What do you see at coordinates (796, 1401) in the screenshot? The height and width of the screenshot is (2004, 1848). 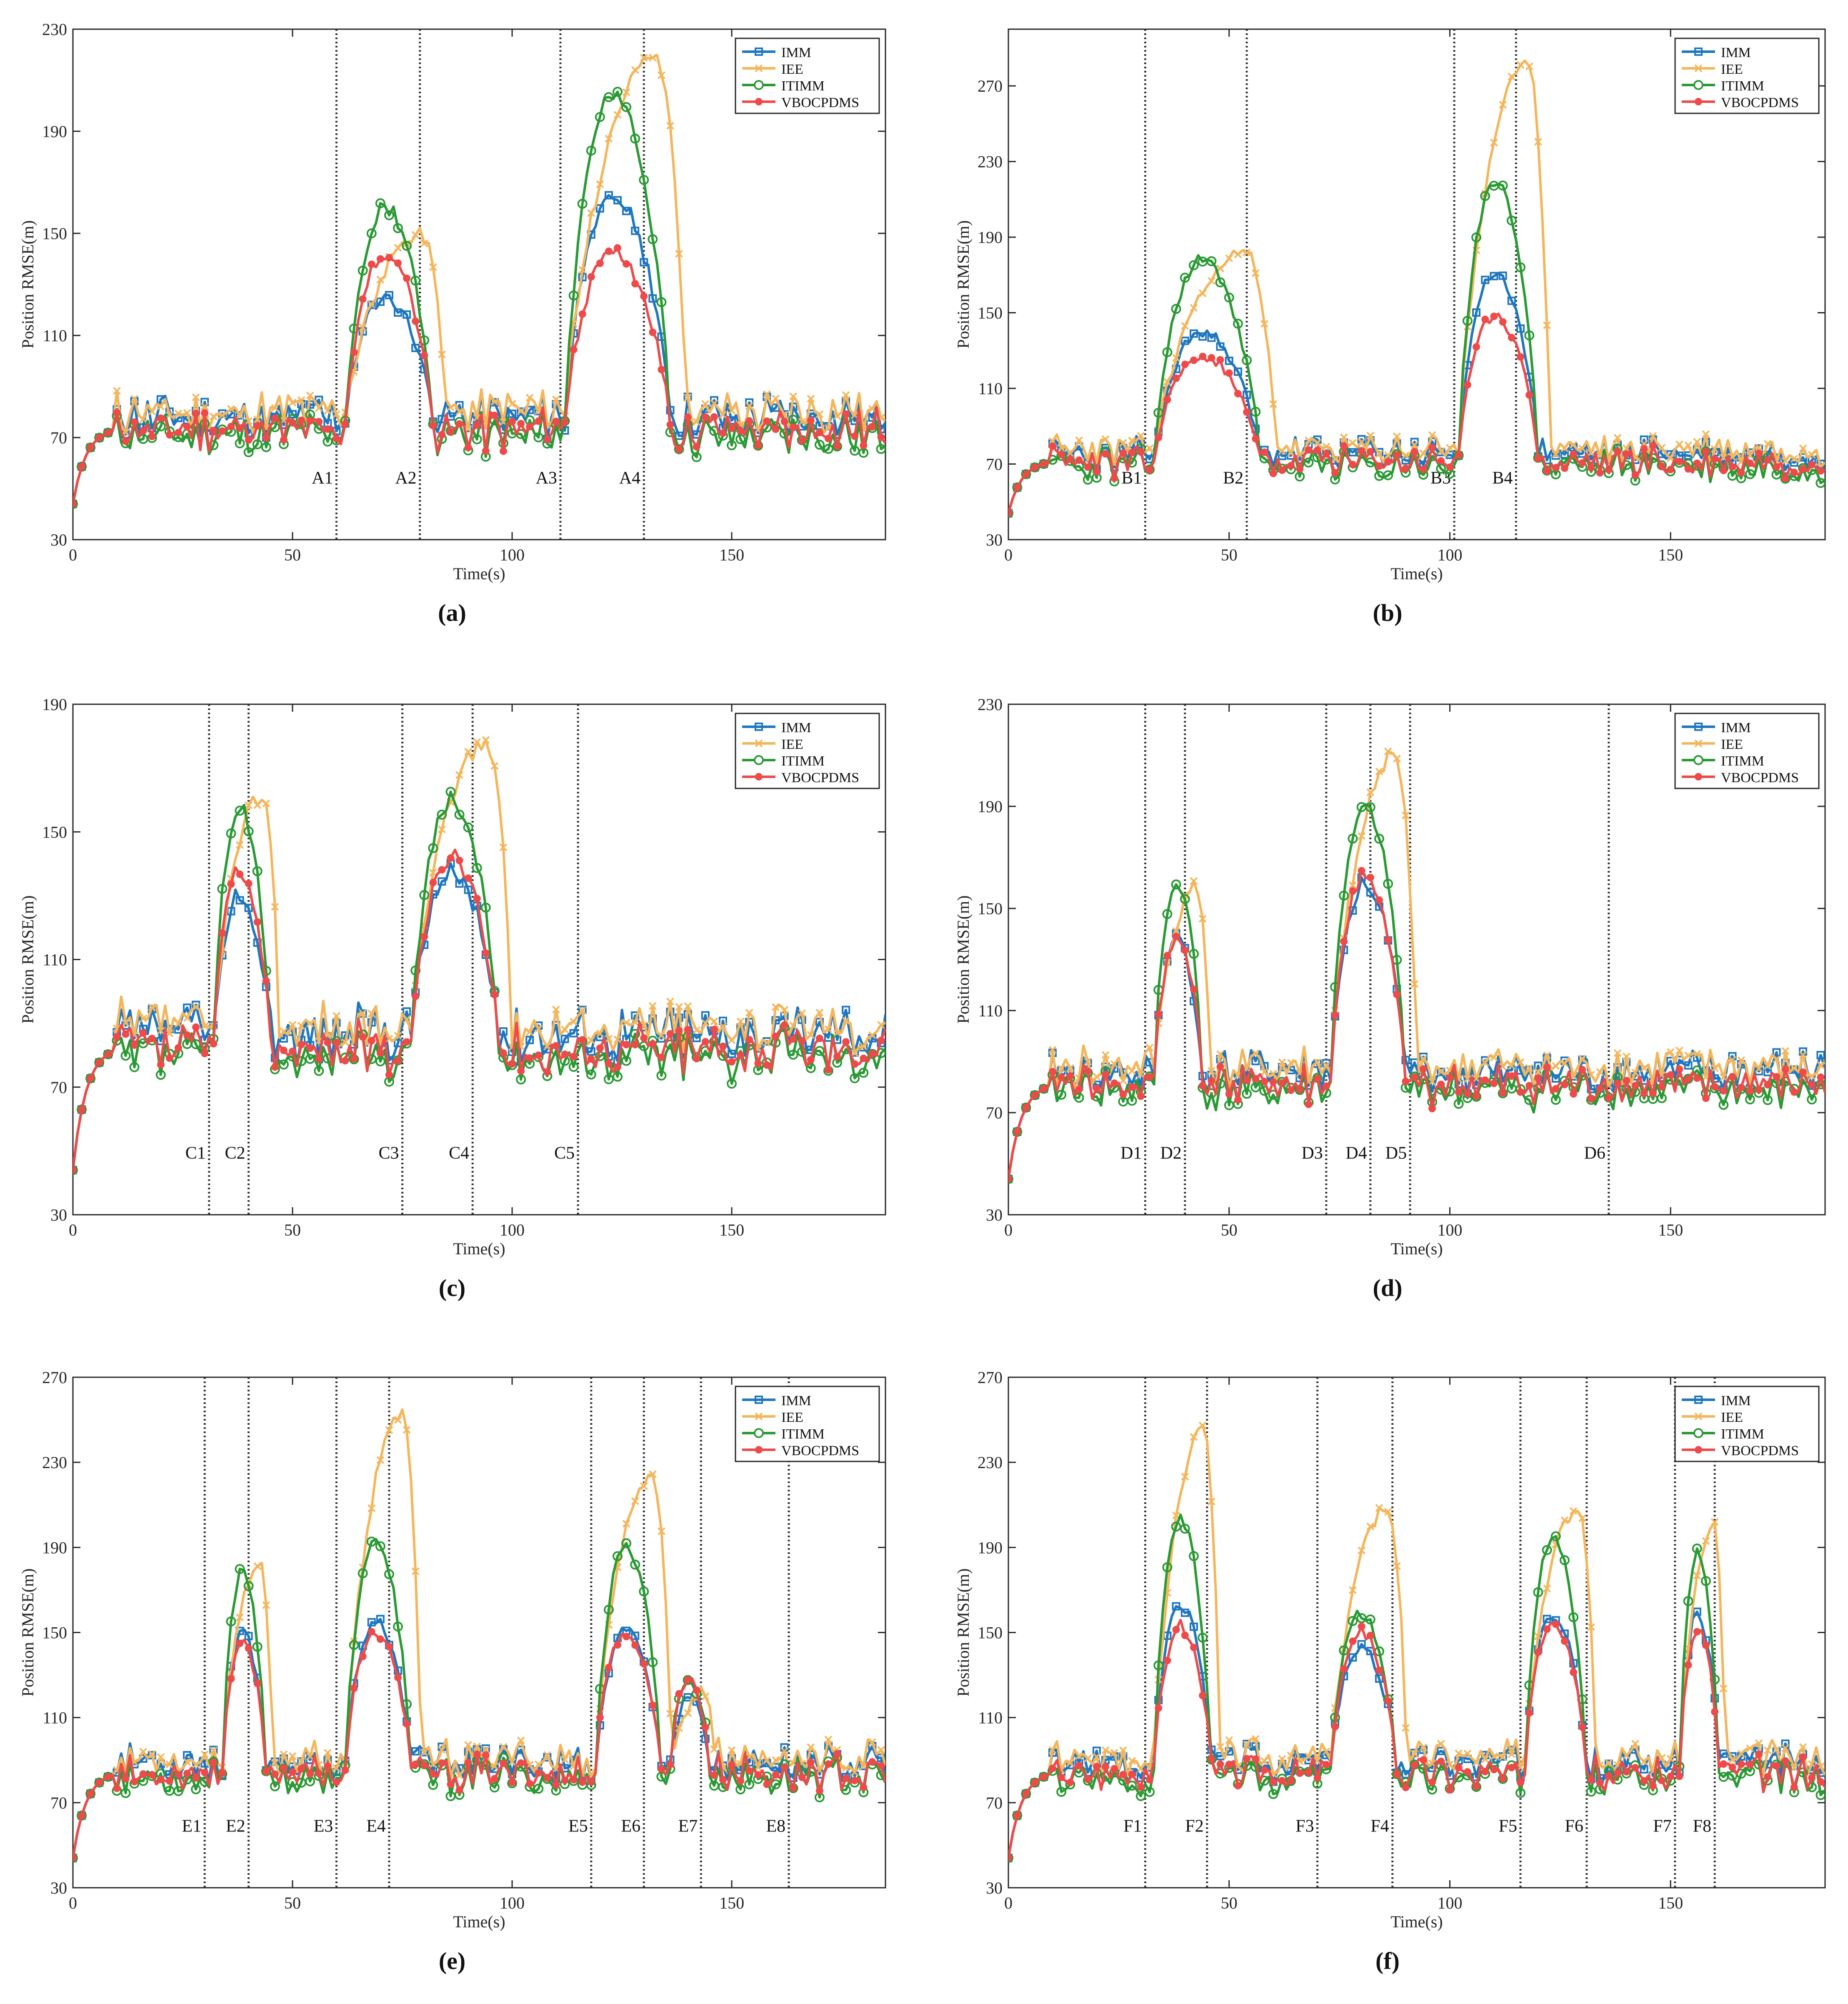 I see `legend-label: IMM` at bounding box center [796, 1401].